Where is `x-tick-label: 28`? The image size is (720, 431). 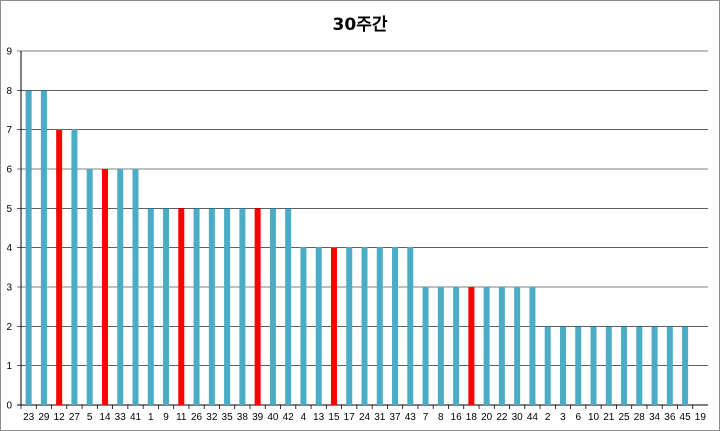 x-tick-label: 28 is located at coordinates (640, 417).